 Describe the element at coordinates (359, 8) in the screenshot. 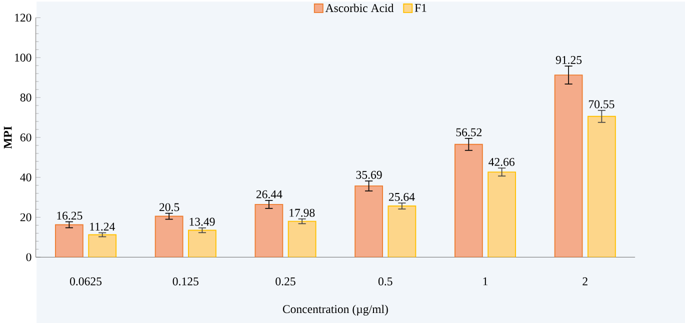

I see `legend-label: Ascorbic Acid` at that location.